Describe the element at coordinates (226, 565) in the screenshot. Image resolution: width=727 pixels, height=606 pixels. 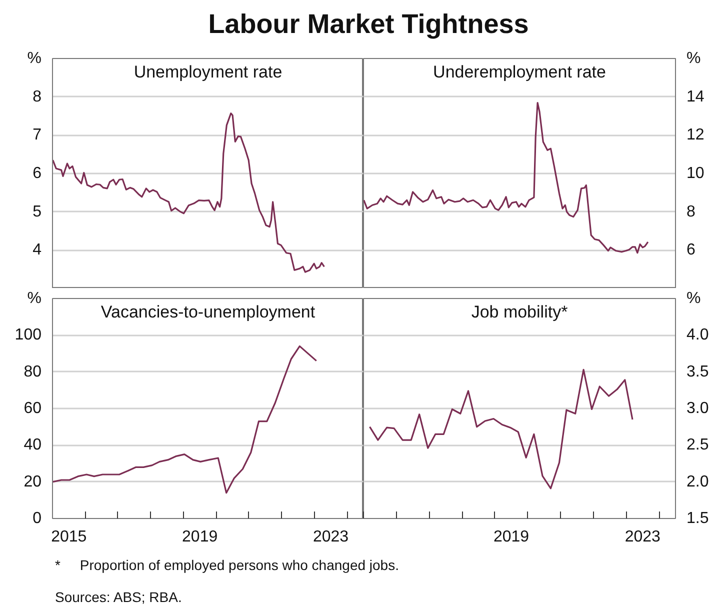
I see `text: * Proportion of employed persons who changed jobs.` at that location.